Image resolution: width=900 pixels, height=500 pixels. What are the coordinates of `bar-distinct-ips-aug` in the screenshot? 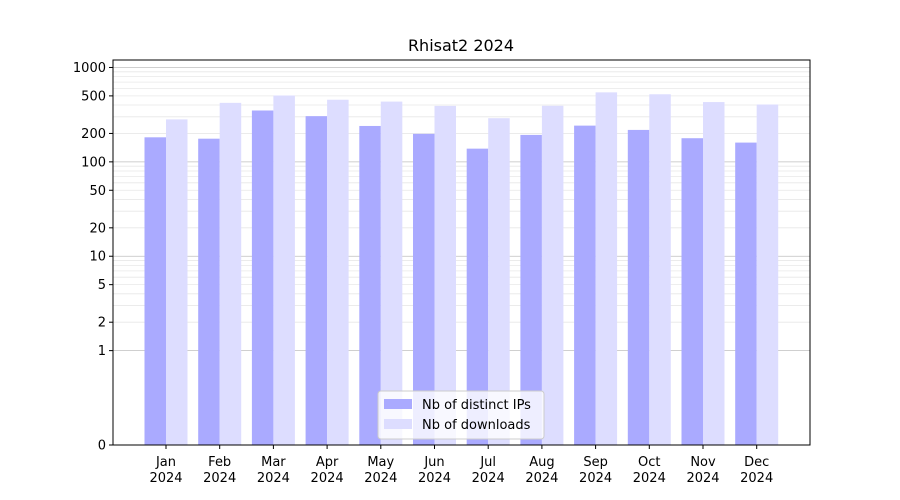 It's located at (531, 289).